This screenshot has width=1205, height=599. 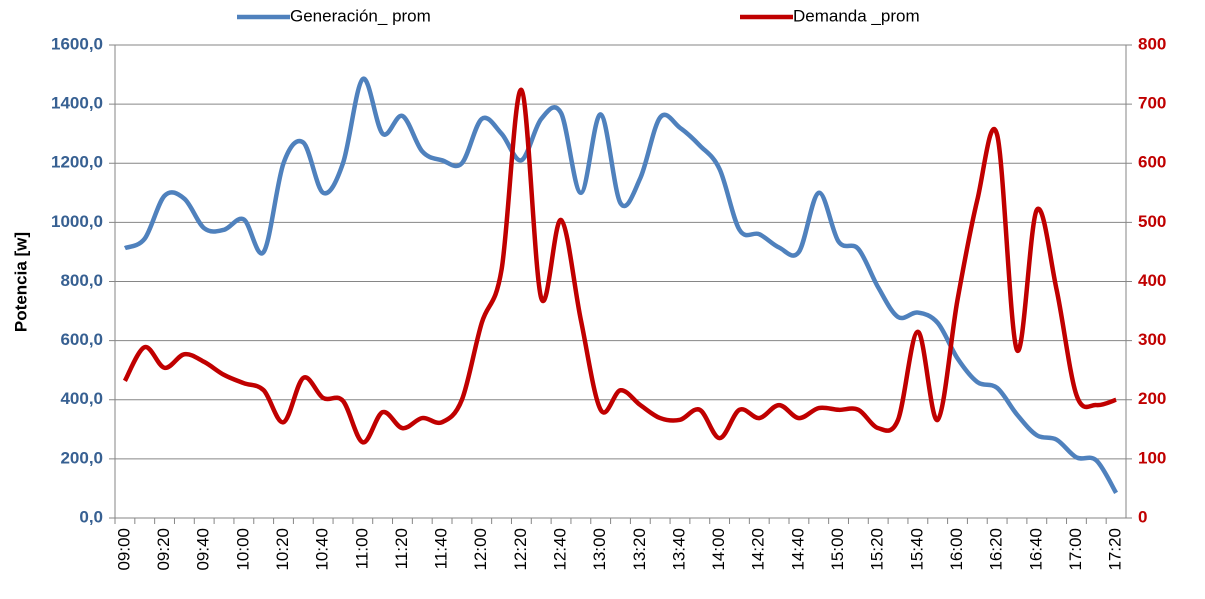 I want to click on y-tick-label: 1400,0, so click(x=77, y=103).